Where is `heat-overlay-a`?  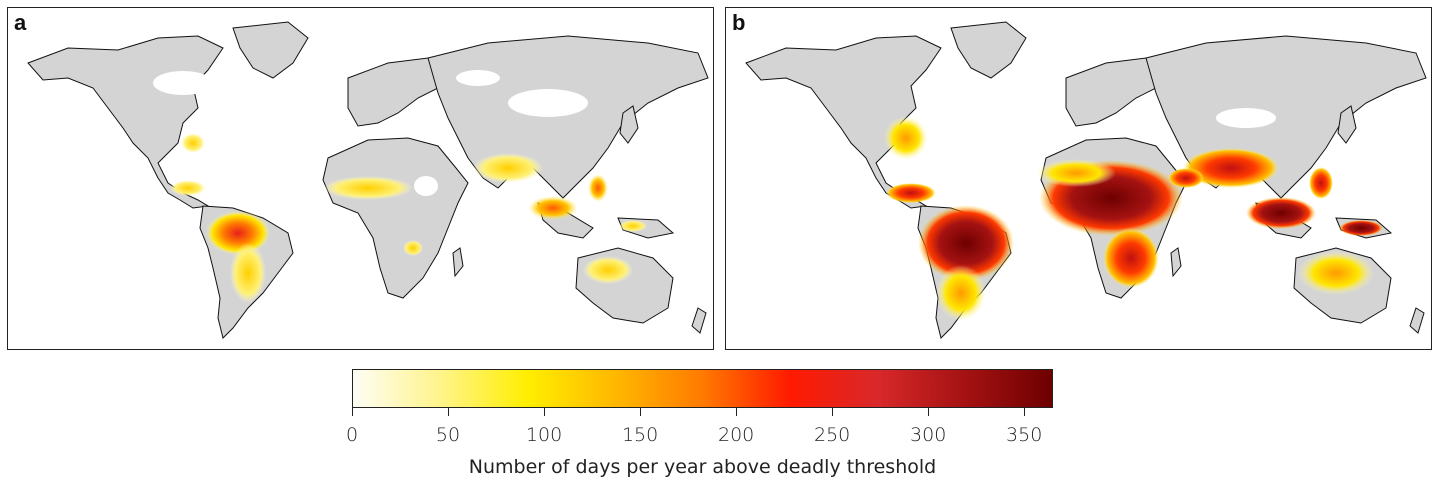 heat-overlay-a is located at coordinates (408, 218).